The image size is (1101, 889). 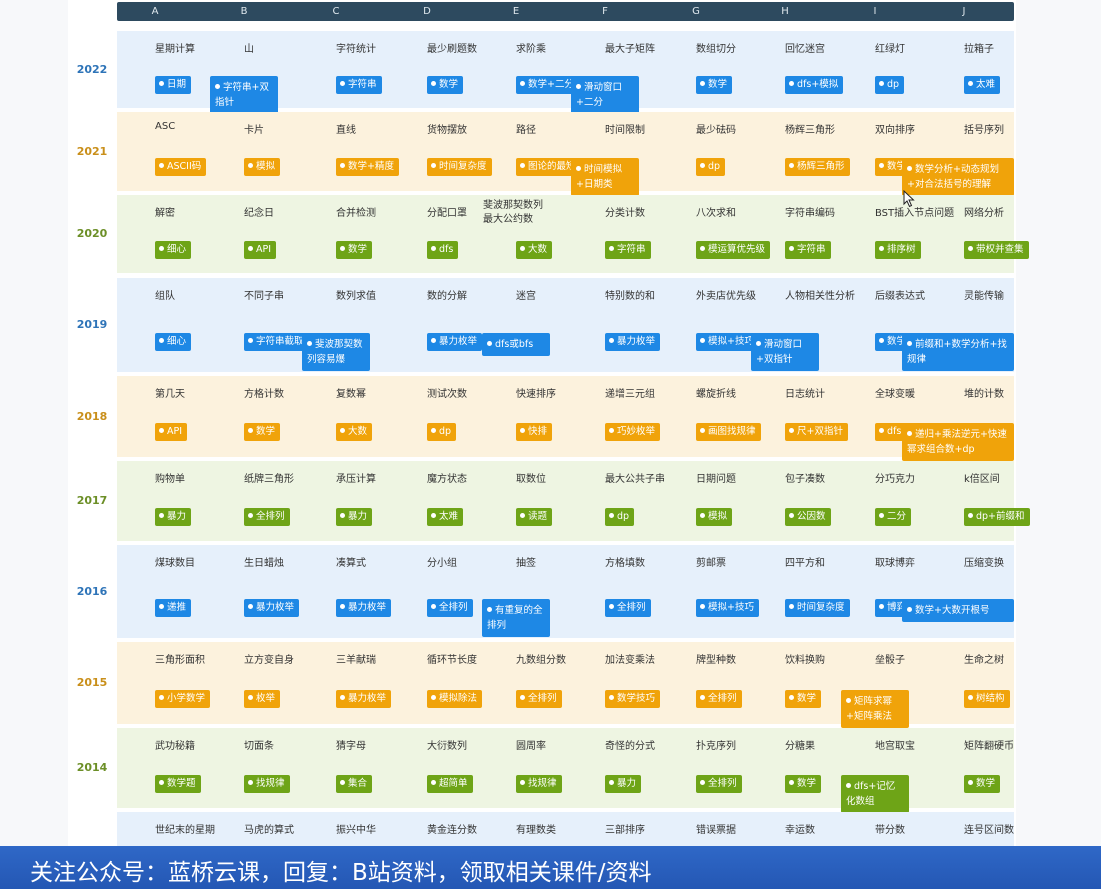 What do you see at coordinates (447, 746) in the screenshot?
I see `problem-title: 大衍数列` at bounding box center [447, 746].